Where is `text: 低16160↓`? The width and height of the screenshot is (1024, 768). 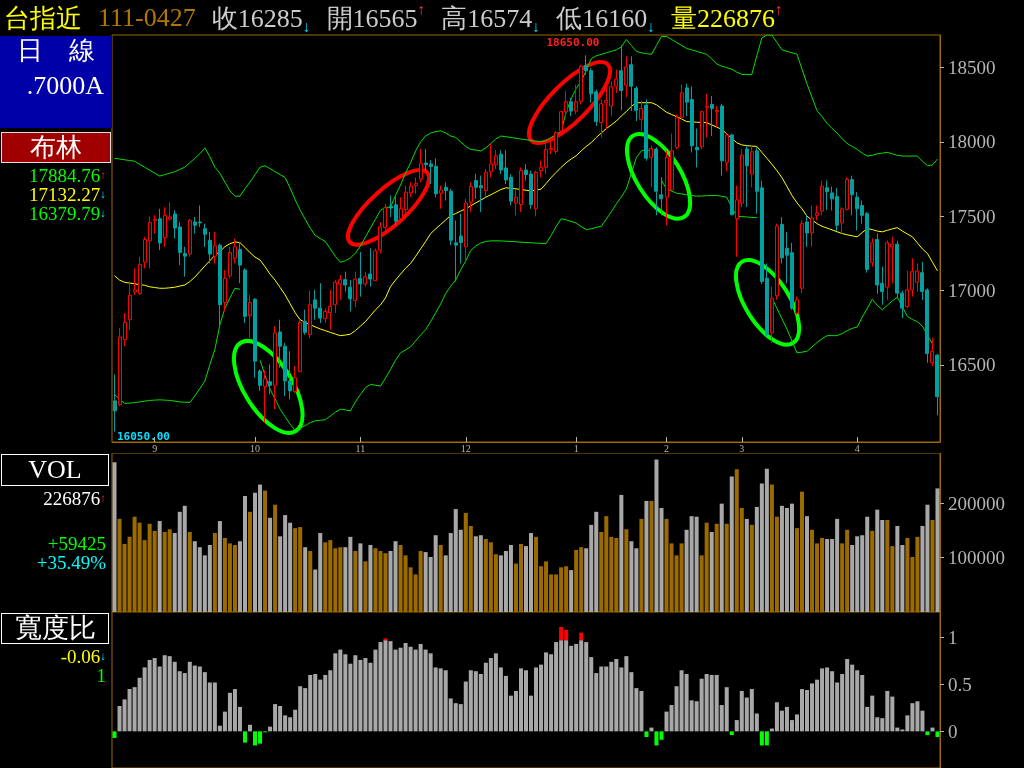
text: 低16160↓ is located at coordinates (605, 19).